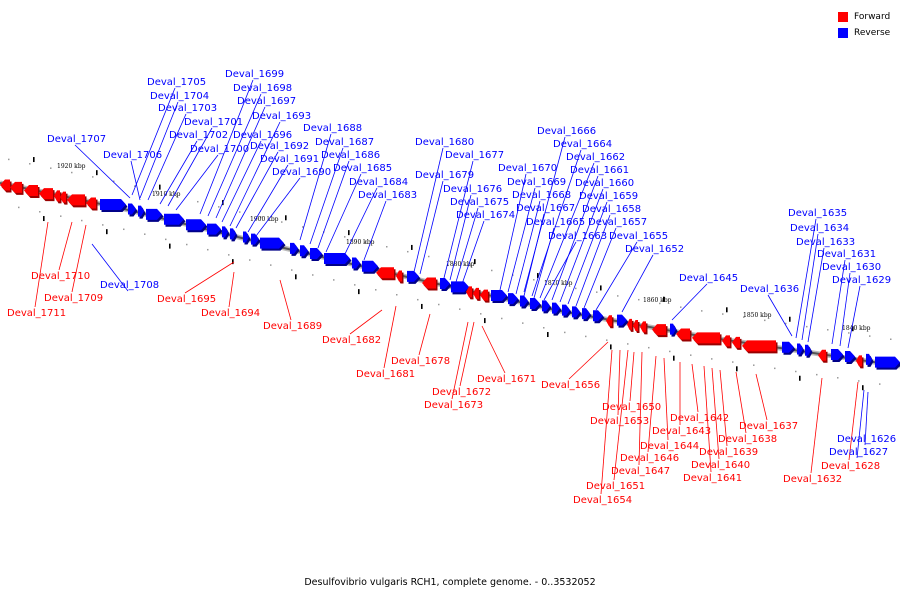  Describe the element at coordinates (657, 300) in the screenshot. I see `scale-tick-label: 1860 kbp` at that location.